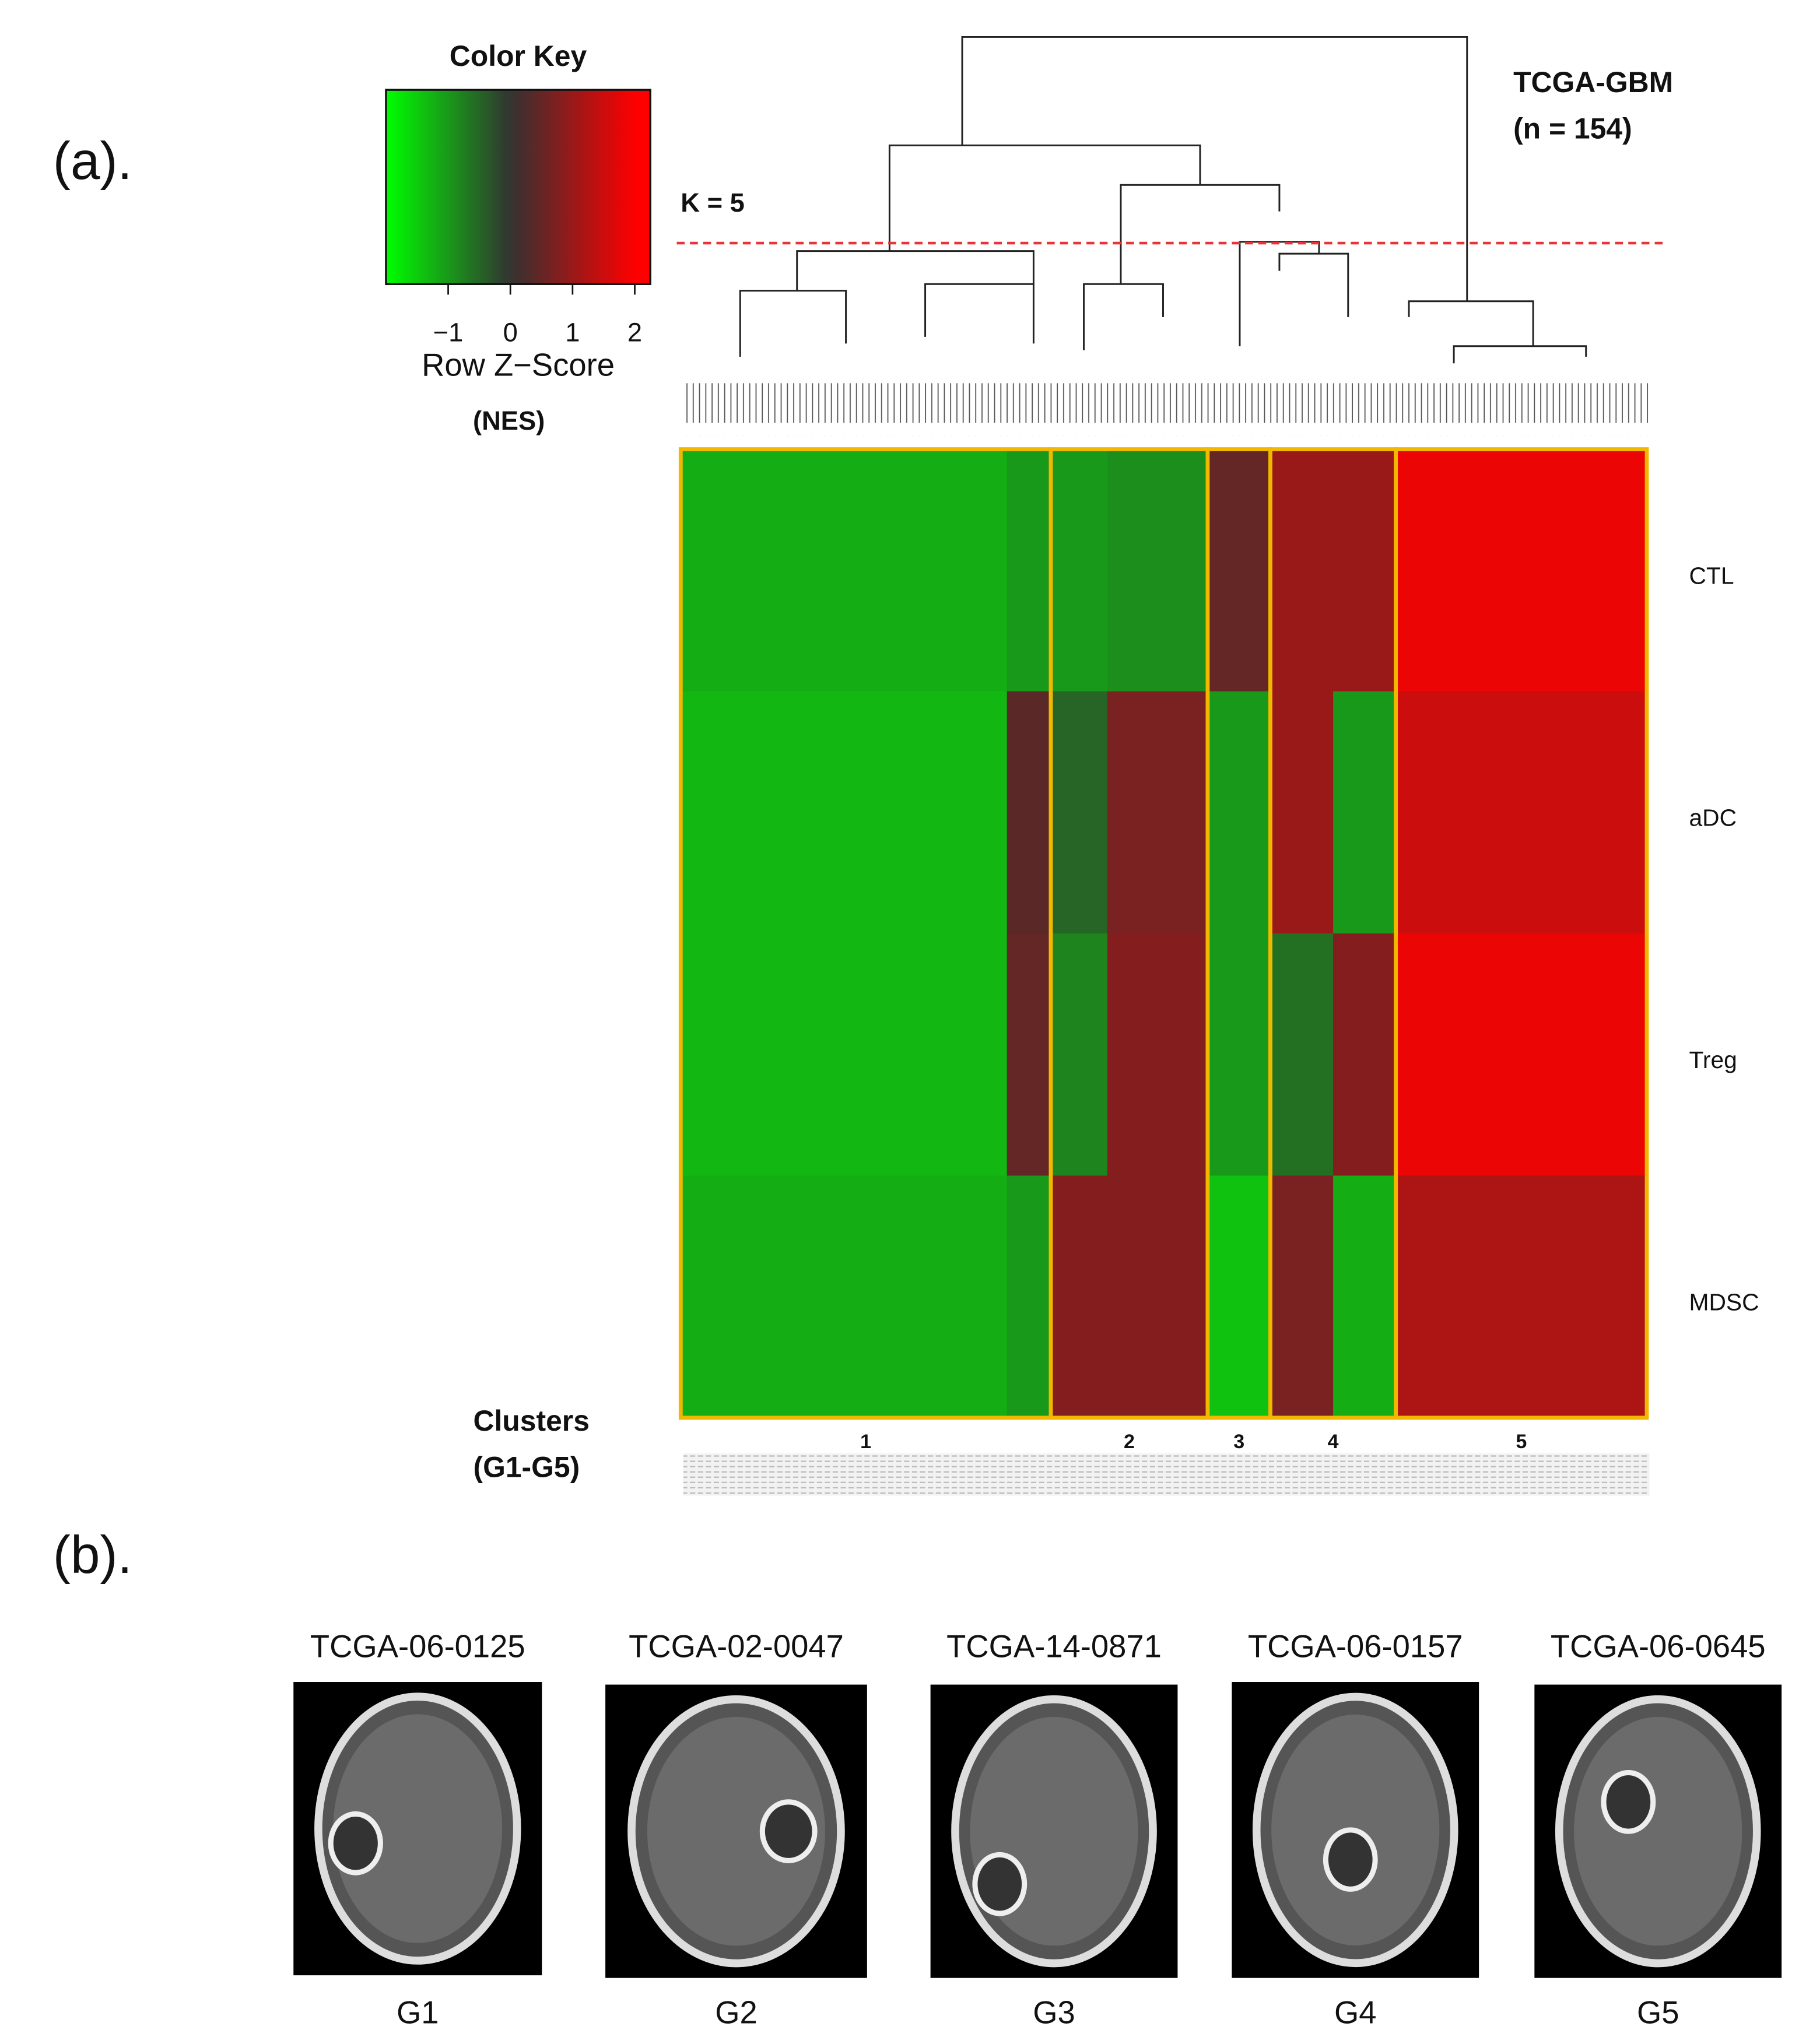 The image size is (1820, 2044). Describe the element at coordinates (1658, 1646) in the screenshot. I see `case-id: TCGA-06-0645` at that location.